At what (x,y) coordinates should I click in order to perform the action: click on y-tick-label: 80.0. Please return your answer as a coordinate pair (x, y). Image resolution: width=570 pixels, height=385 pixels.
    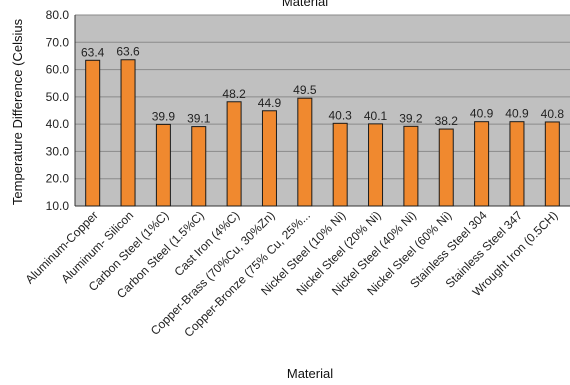
    Looking at the image, I should click on (58, 15).